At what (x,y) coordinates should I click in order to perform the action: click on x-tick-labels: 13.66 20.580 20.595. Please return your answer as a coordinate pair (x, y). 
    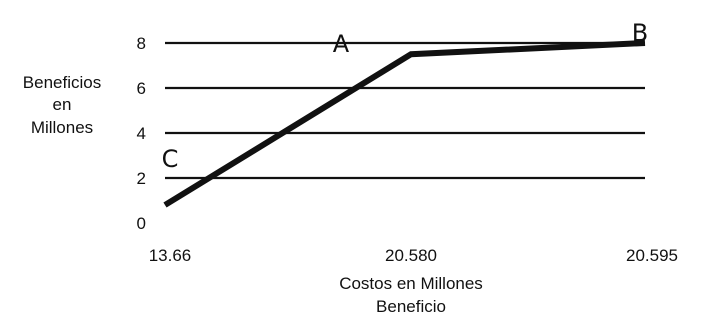
    Looking at the image, I should click on (413, 255).